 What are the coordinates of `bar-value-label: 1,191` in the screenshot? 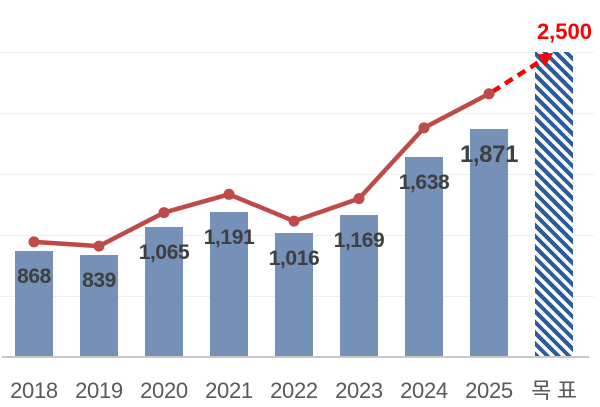 It's located at (229, 237).